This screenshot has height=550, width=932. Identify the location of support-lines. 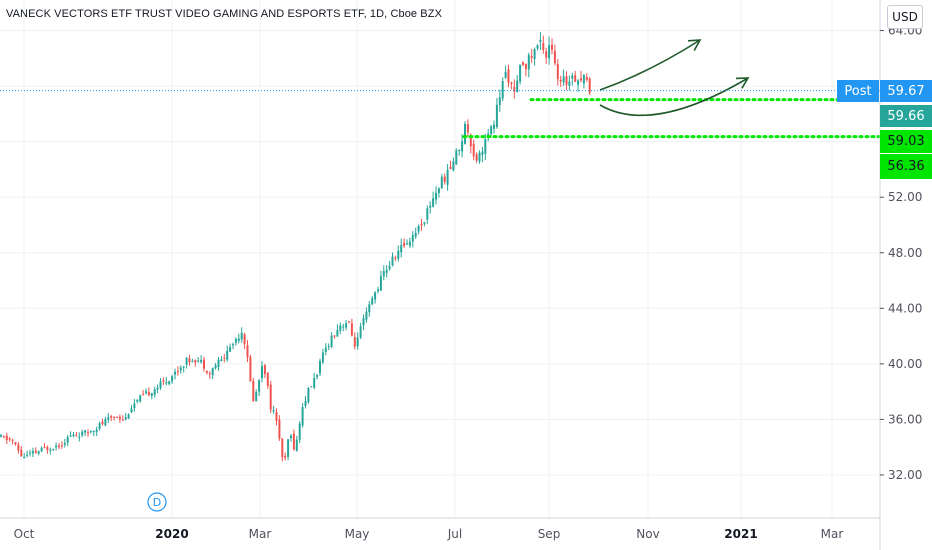
(672, 118).